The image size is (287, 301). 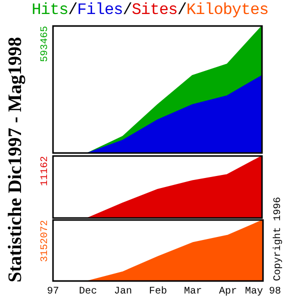 What do you see at coordinates (45, 44) in the screenshot?
I see `text: 593465` at bounding box center [45, 44].